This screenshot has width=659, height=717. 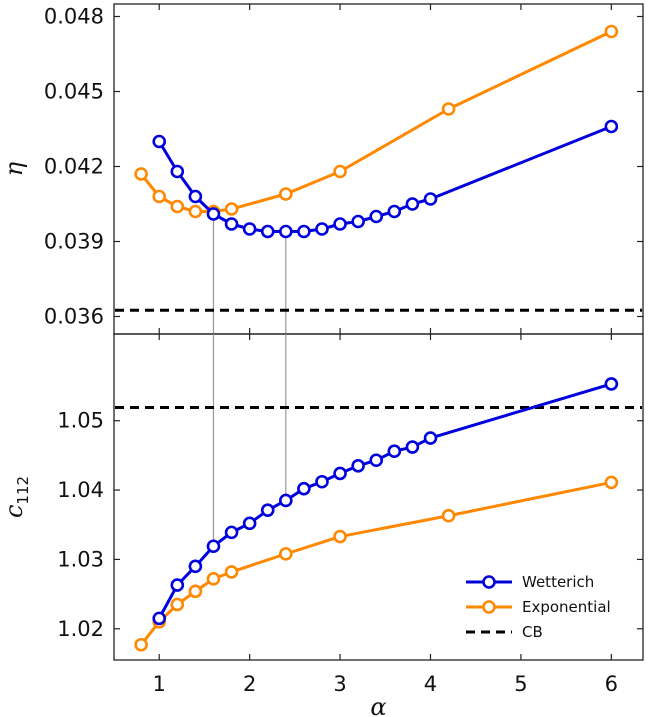 I want to click on y-tick-label: 0.039, so click(x=74, y=242).